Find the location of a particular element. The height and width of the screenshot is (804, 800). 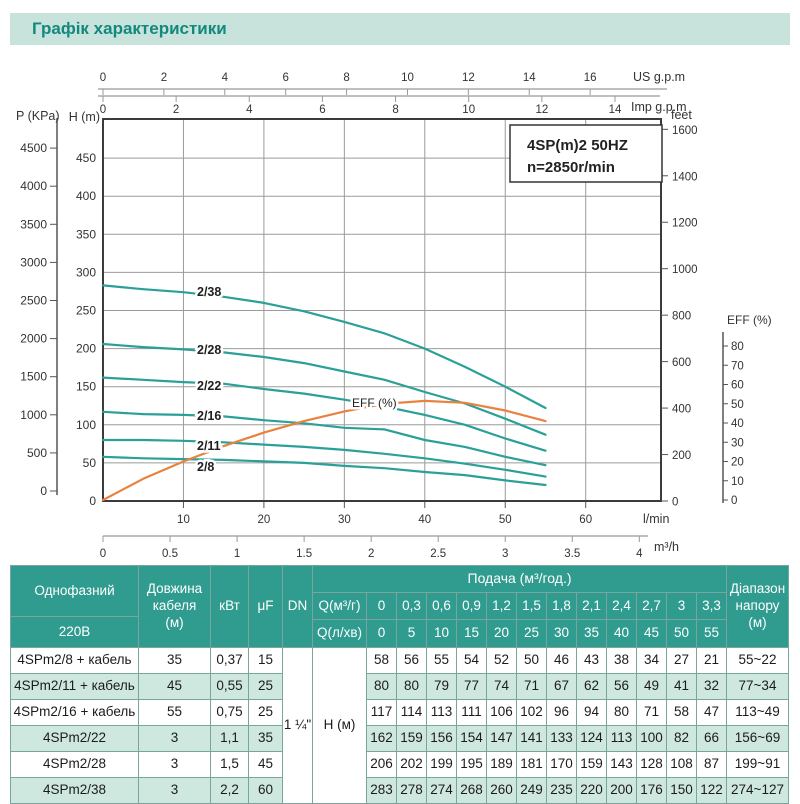

h-value-cell: 189 is located at coordinates (501, 764).